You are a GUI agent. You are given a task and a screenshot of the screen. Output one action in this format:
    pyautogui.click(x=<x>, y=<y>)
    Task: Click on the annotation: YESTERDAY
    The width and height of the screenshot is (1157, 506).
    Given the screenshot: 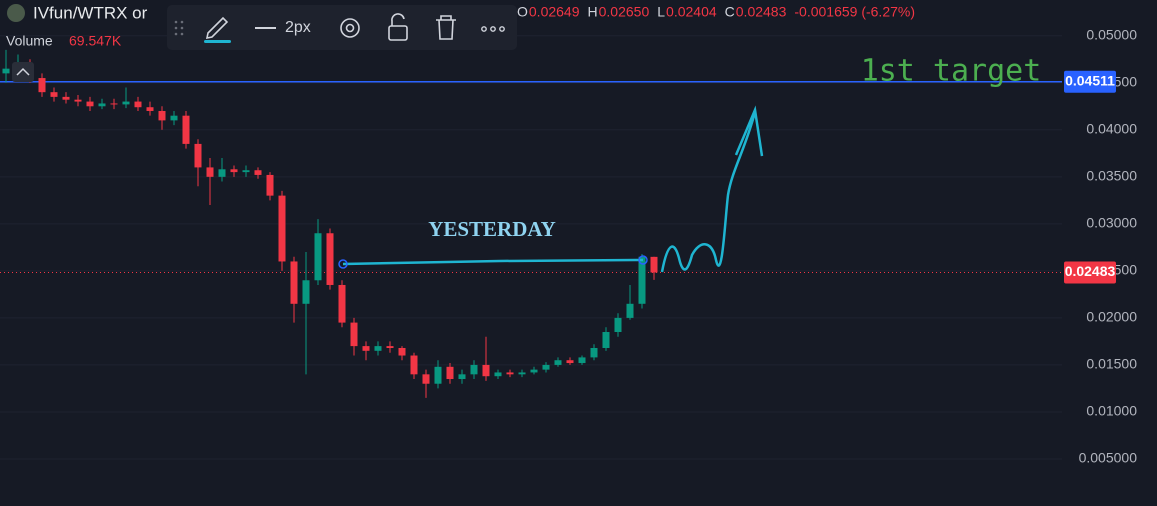 What is the action you would take?
    pyautogui.click(x=492, y=229)
    